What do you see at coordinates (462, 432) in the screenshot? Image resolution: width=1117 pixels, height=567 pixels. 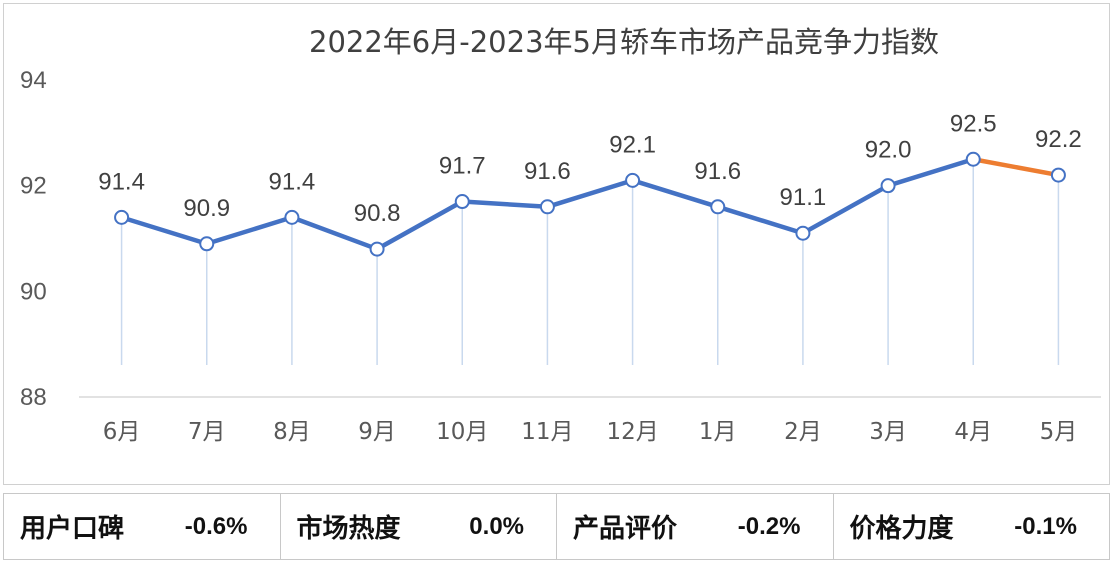 I see `x-tick-label: 10月` at bounding box center [462, 432].